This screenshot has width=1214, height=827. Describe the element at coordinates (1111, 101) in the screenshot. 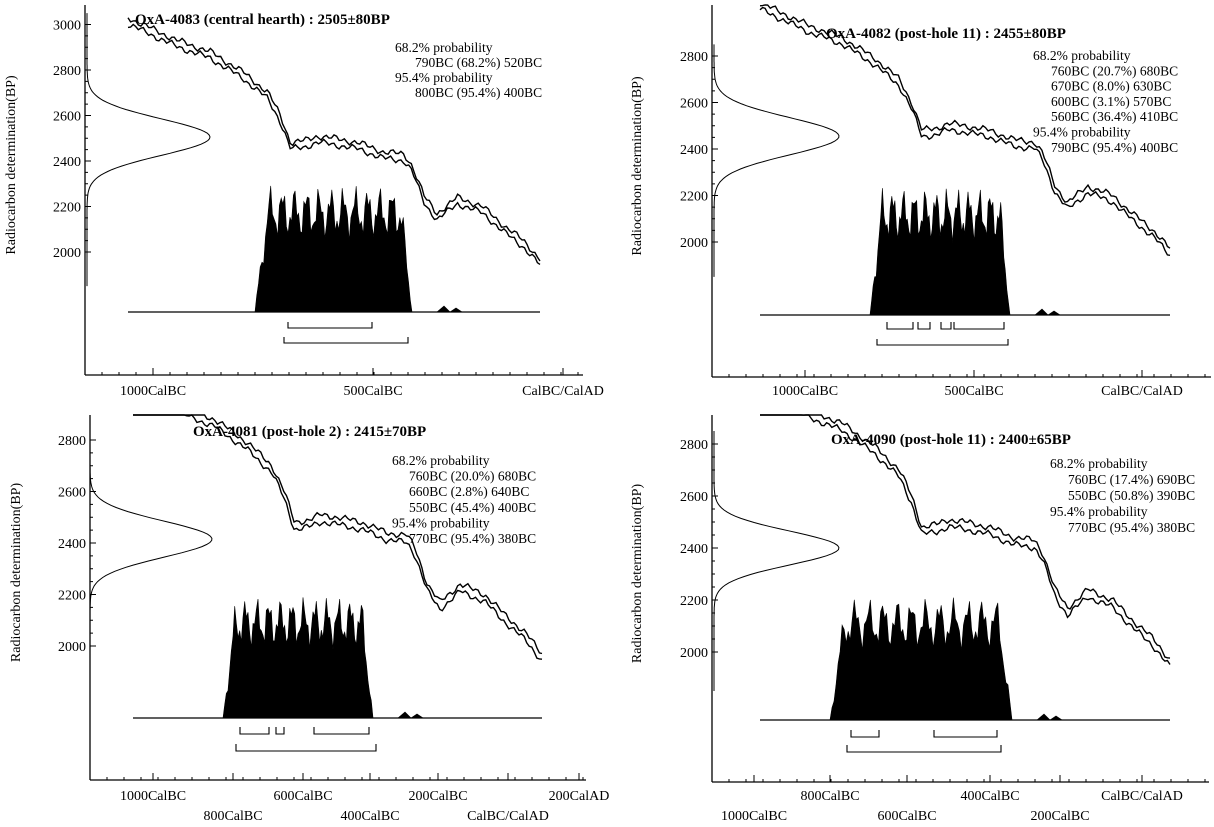

I see `probability-range: 600BC (3.1%) 570BC` at that location.